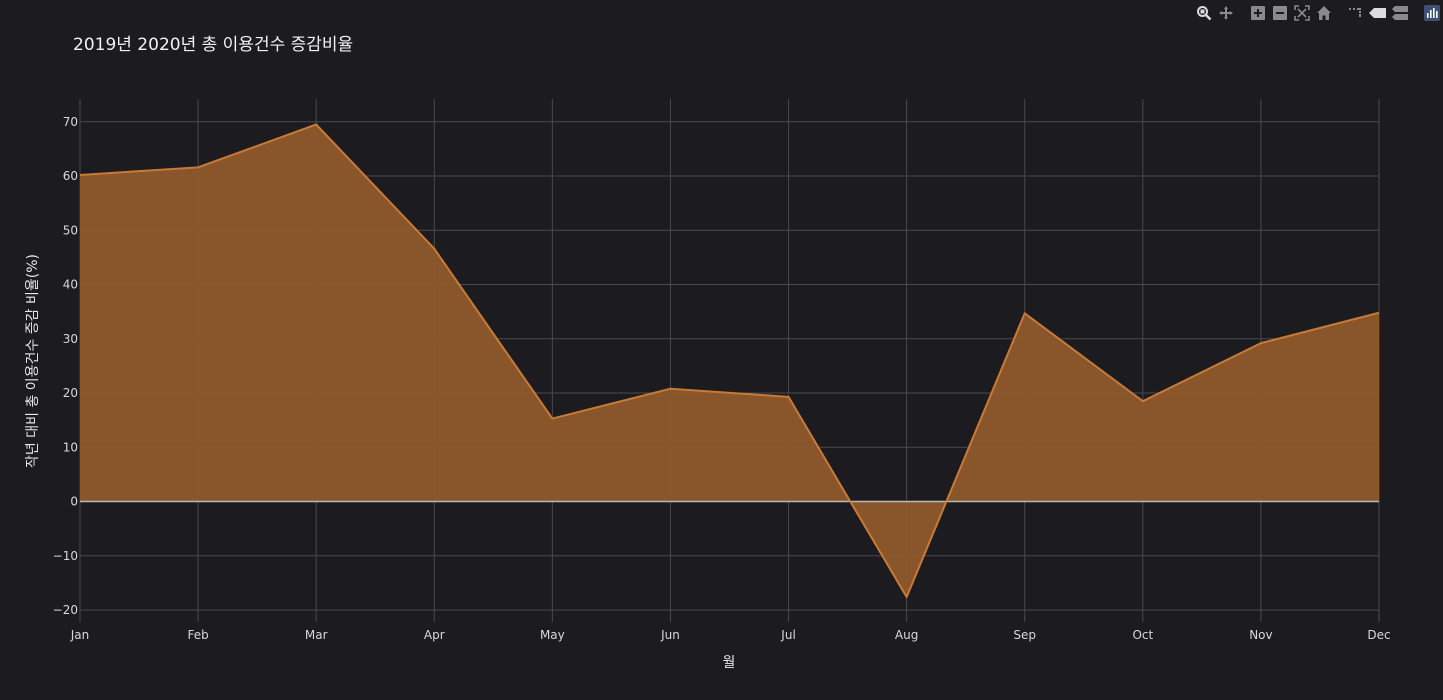  Describe the element at coordinates (1226, 13) in the screenshot. I see `pan-icon` at that location.